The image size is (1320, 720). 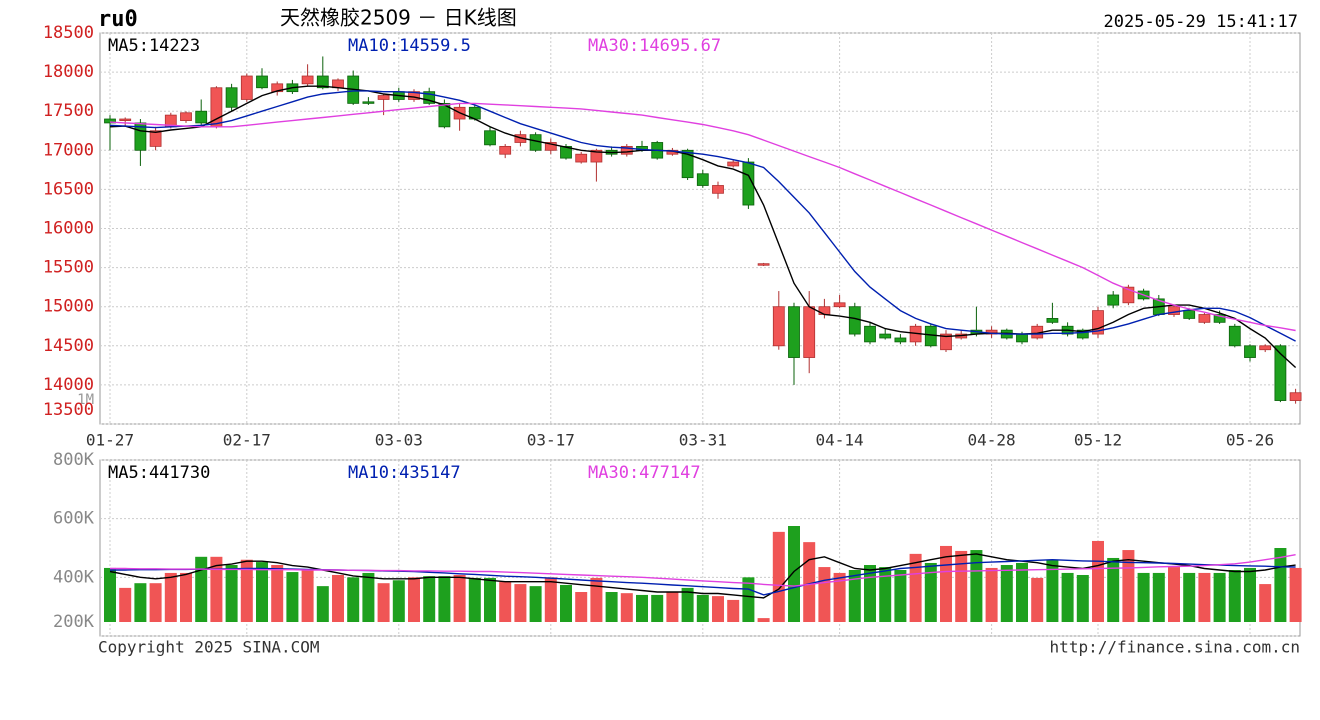 I want to click on y-tick-label: 15500, so click(x=68, y=268).